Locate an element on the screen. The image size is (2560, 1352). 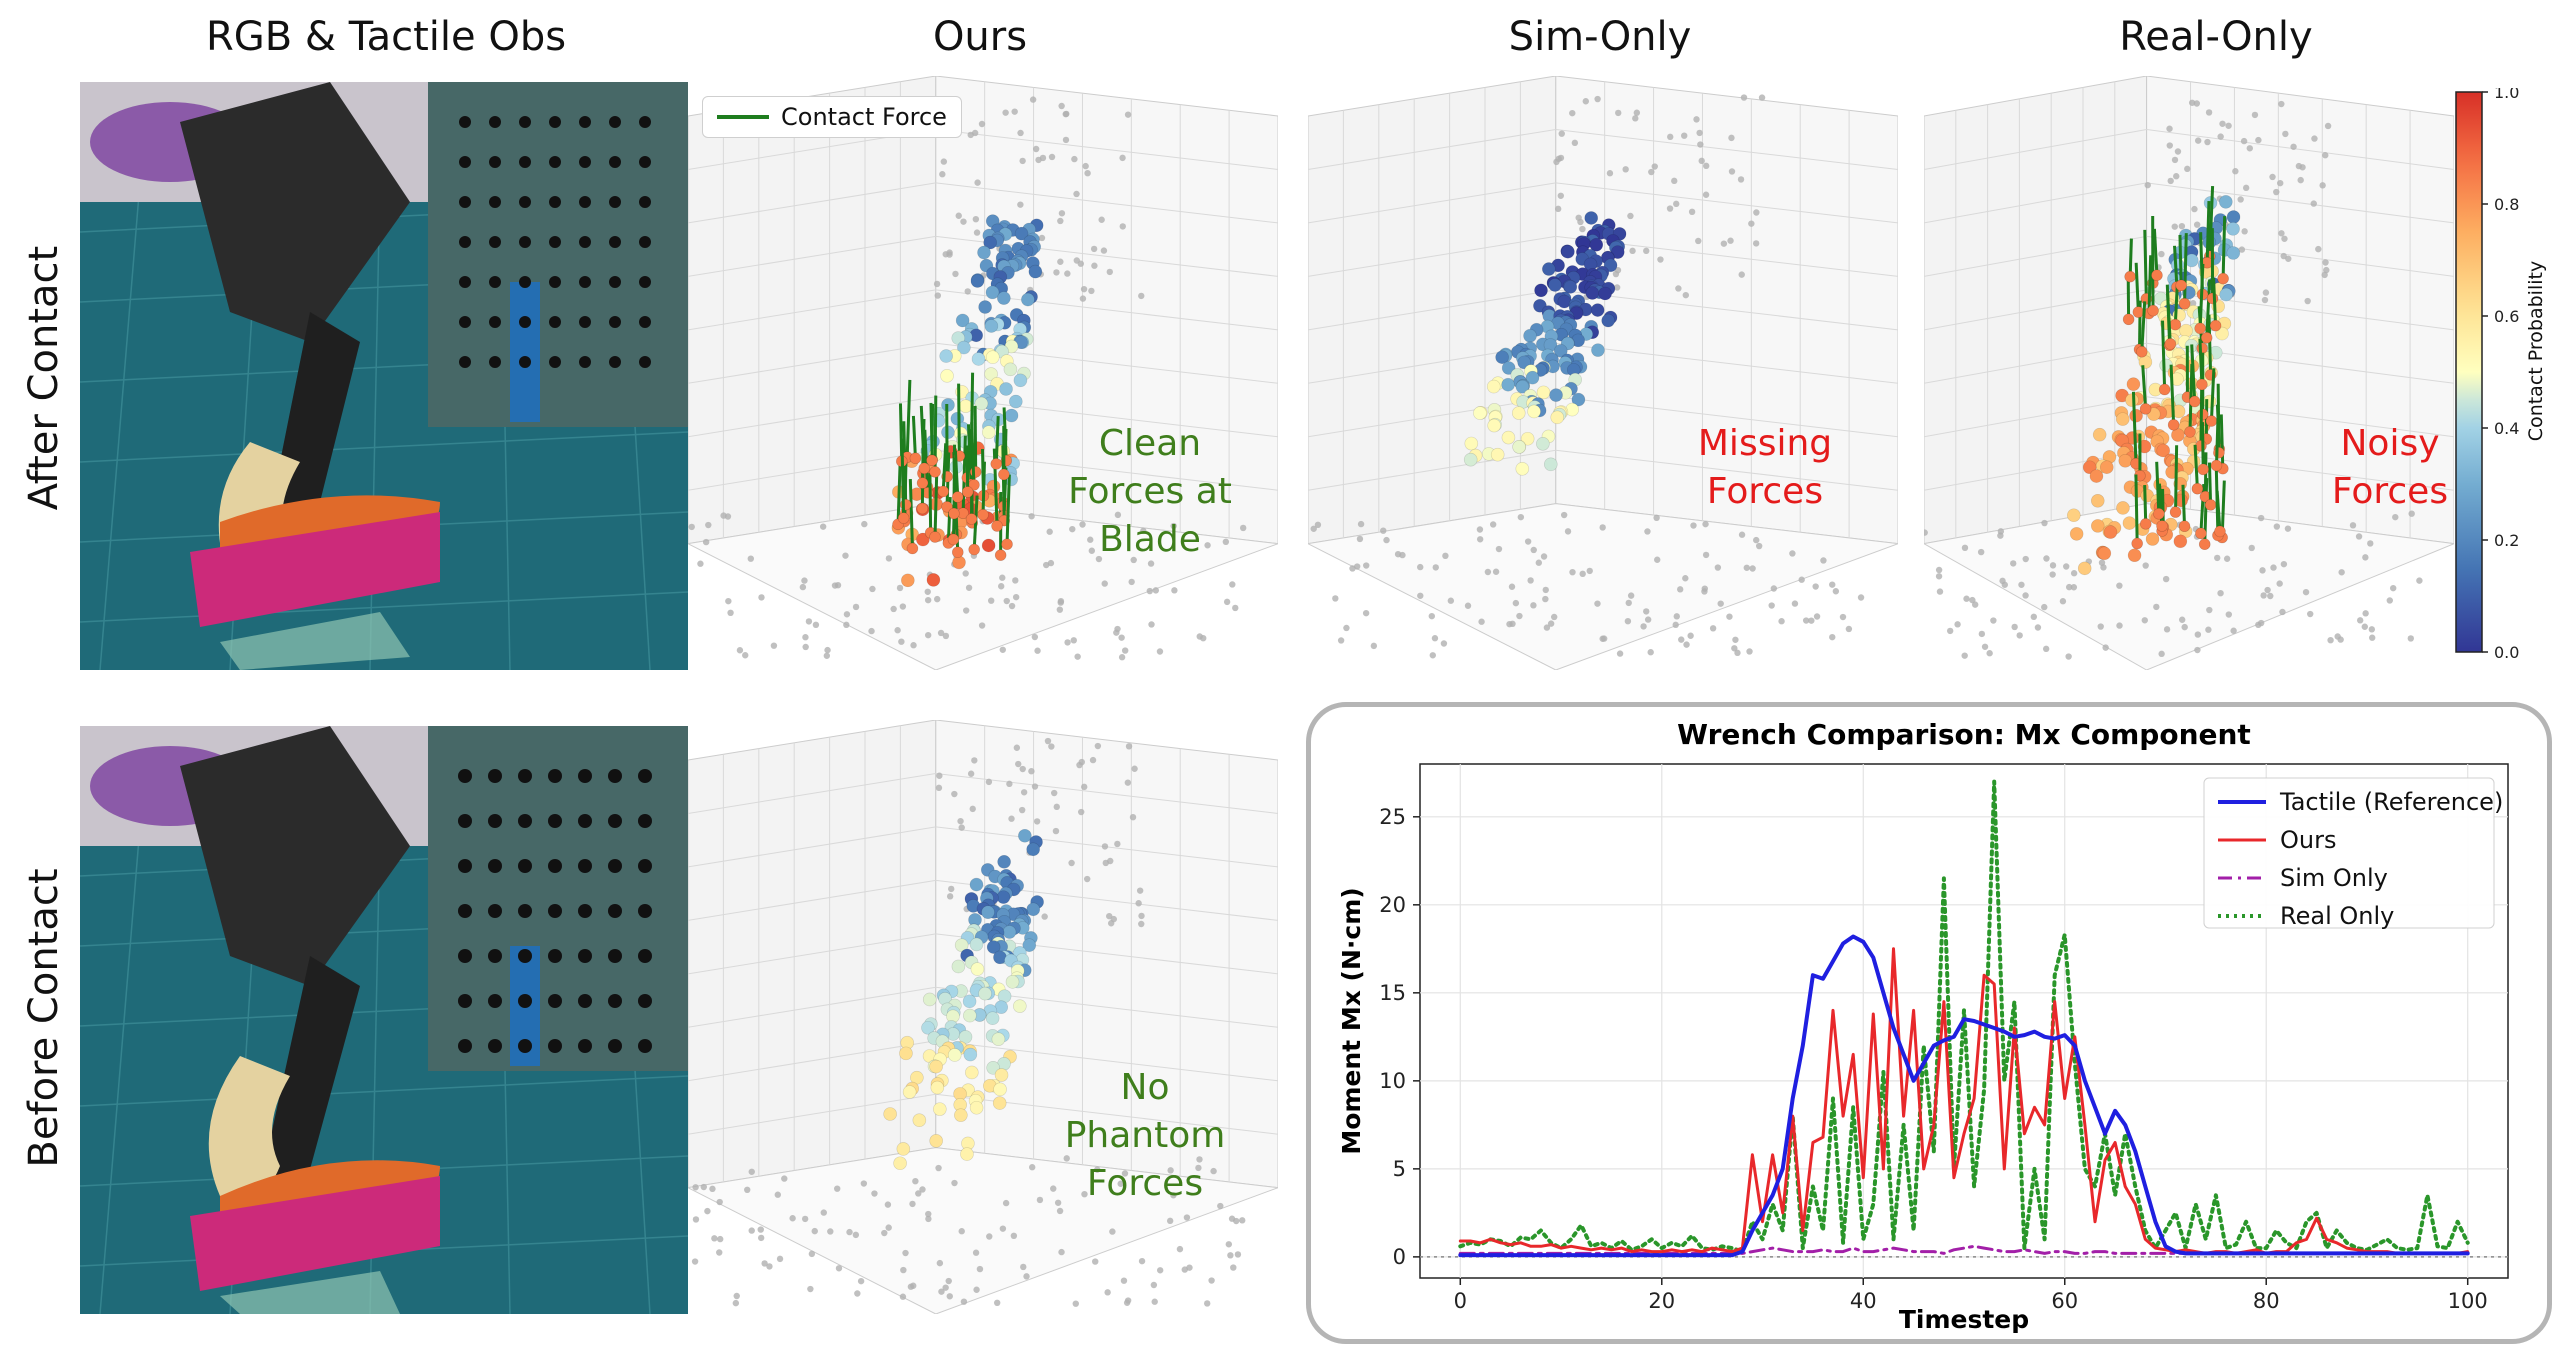
annotation-line: Blade is located at coordinates (1150, 539).